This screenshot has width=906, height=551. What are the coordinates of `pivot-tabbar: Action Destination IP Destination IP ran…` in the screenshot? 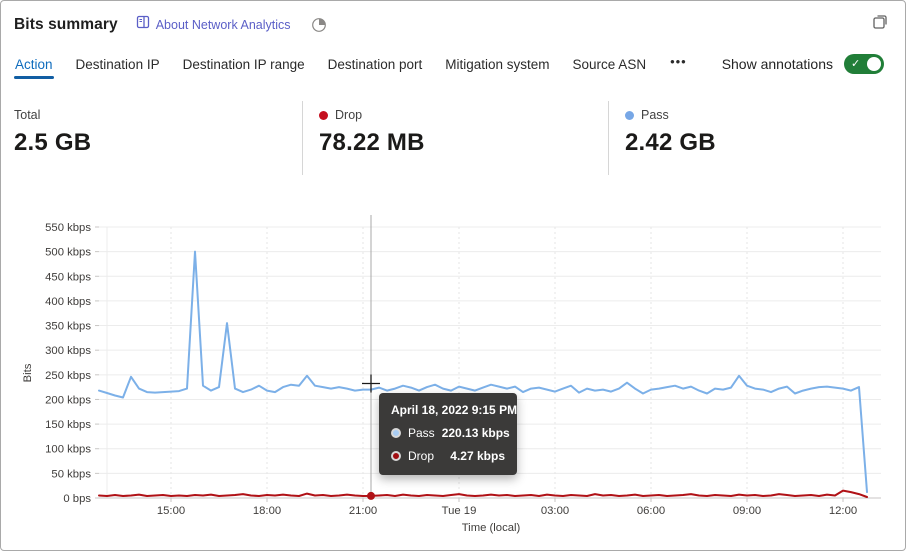 It's located at (351, 67).